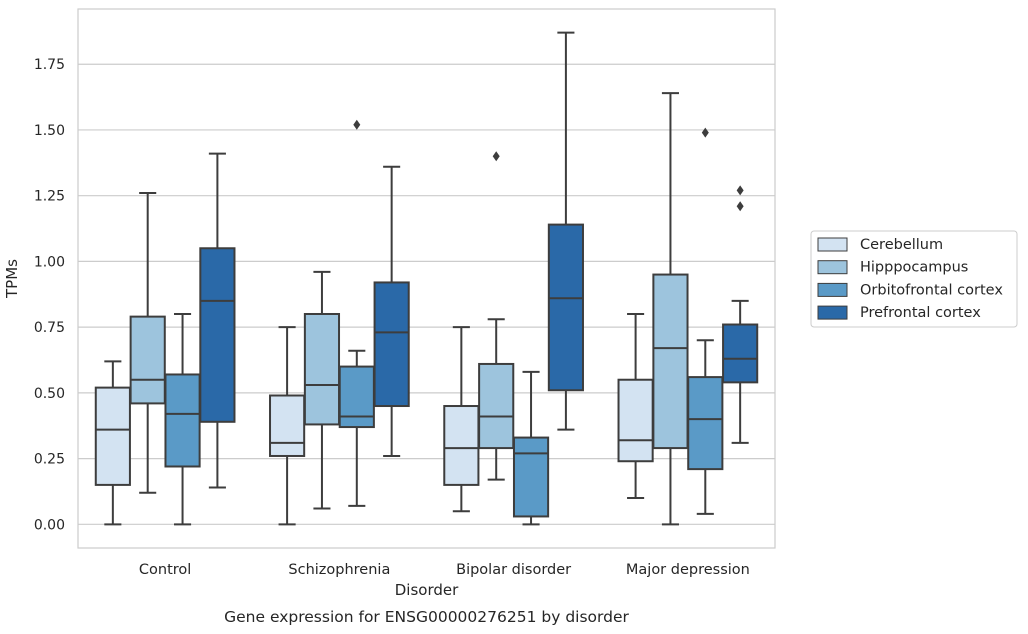 The width and height of the screenshot is (1028, 634). I want to click on y-tick-label: 1.25, so click(49, 197).